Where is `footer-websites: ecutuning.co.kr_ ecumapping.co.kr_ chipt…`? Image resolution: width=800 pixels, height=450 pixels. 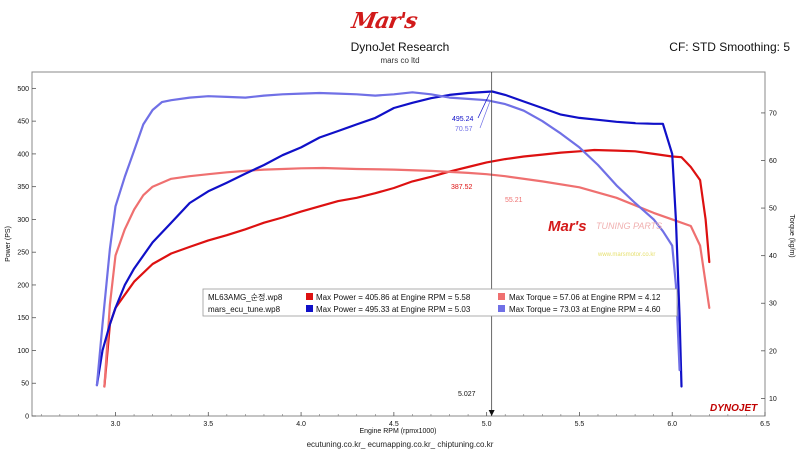 footer-websites: ecutuning.co.kr_ ecumapping.co.kr_ chipt… is located at coordinates (400, 444).